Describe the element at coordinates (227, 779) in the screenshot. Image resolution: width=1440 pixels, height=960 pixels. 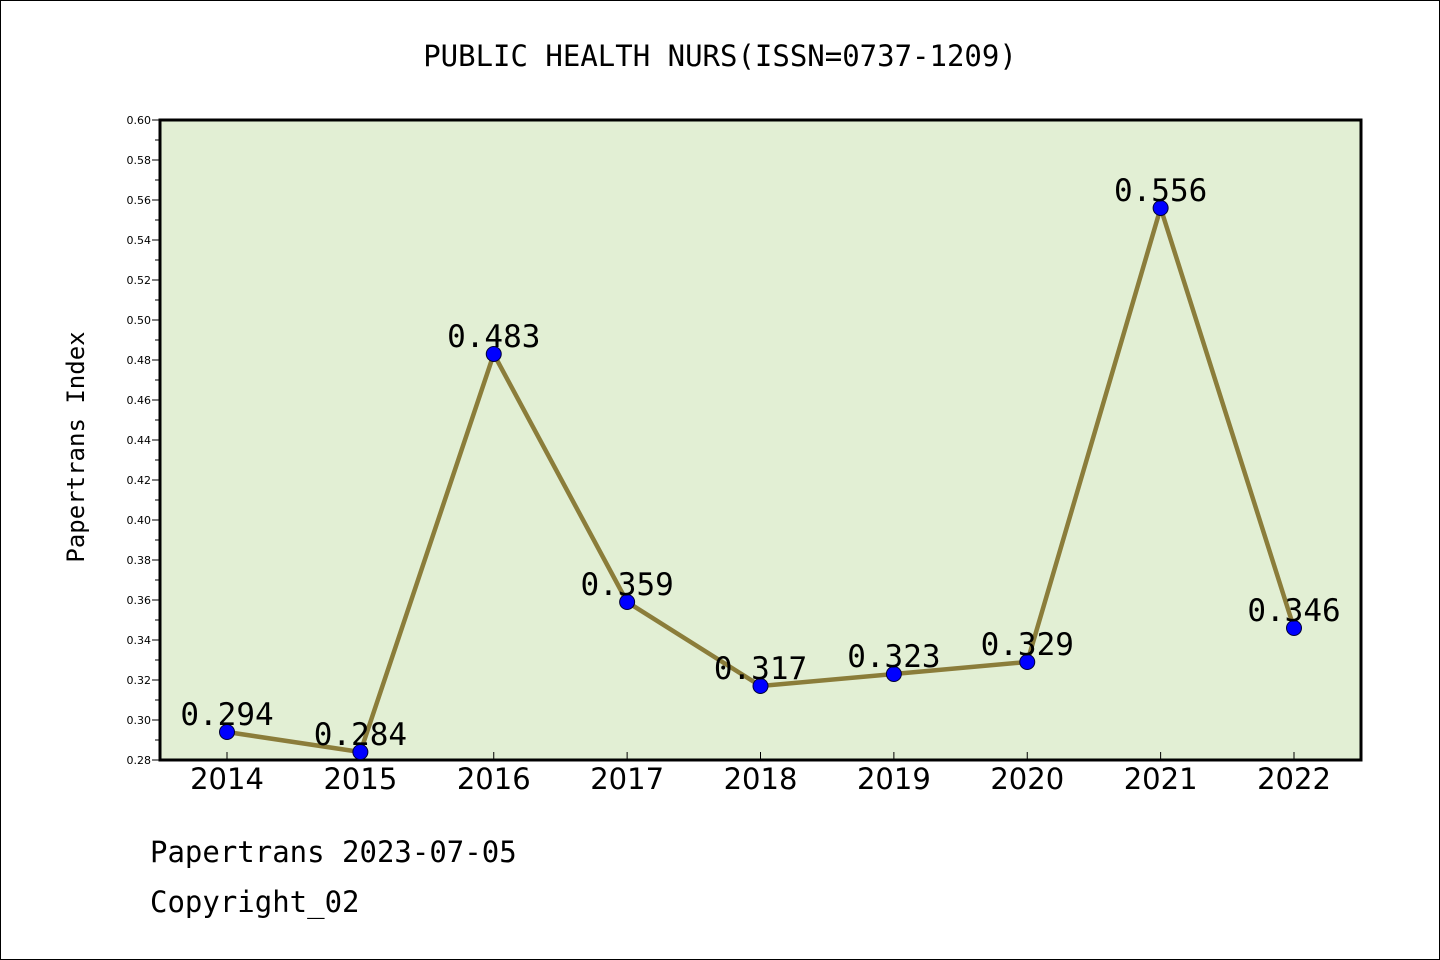
I see `x-tick-label: 2014` at that location.